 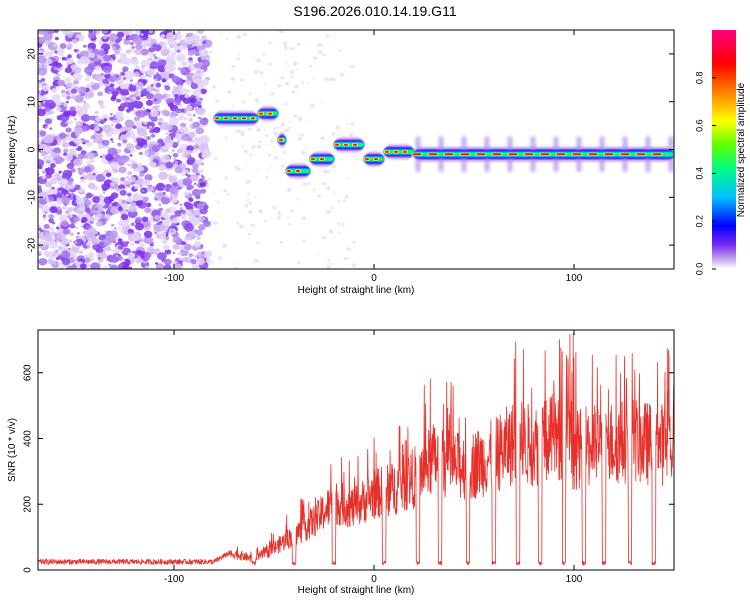 What do you see at coordinates (28, 372) in the screenshot?
I see `y-tick-label: 600` at bounding box center [28, 372].